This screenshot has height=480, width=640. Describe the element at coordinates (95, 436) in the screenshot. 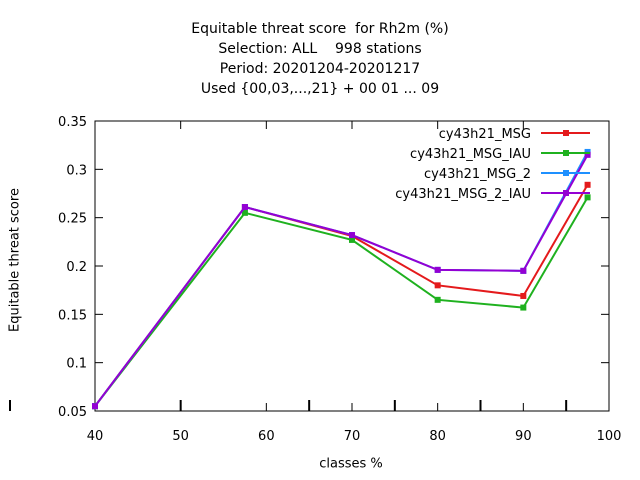

I see `x-tick-label: 40` at that location.